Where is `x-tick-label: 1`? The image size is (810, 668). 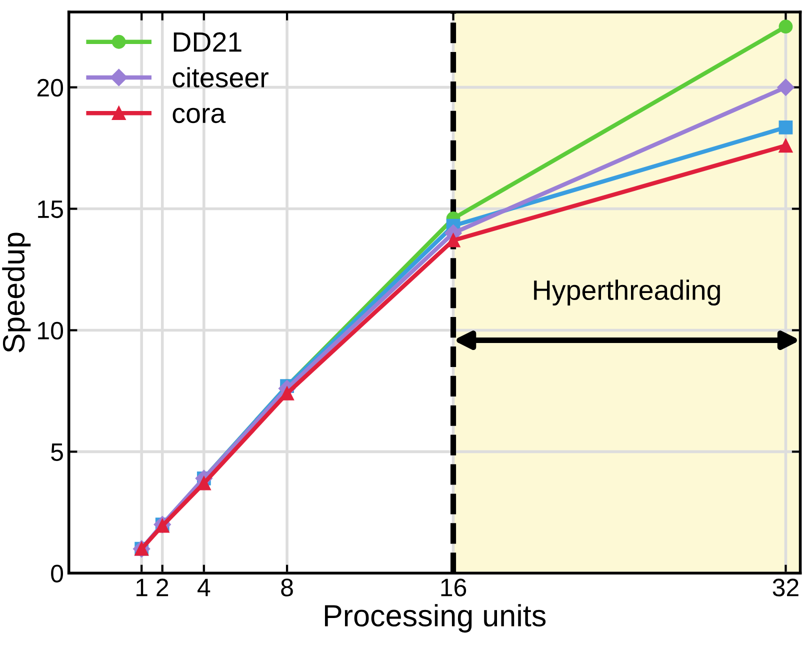 x-tick-label: 1 is located at coordinates (142, 587).